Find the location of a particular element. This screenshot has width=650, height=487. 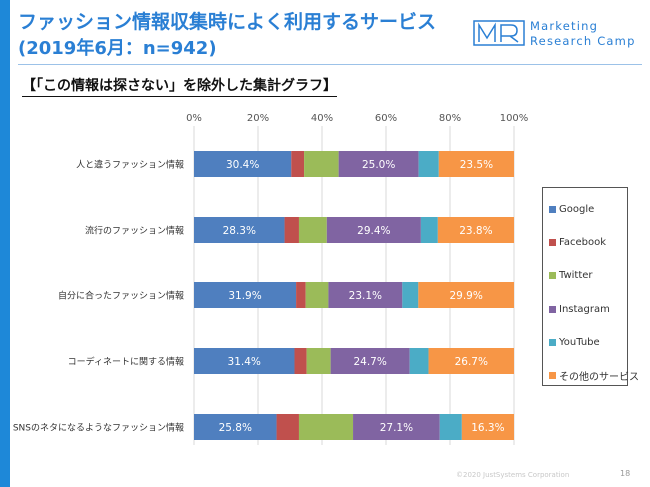

data-label: 23.5% is located at coordinates (476, 165).